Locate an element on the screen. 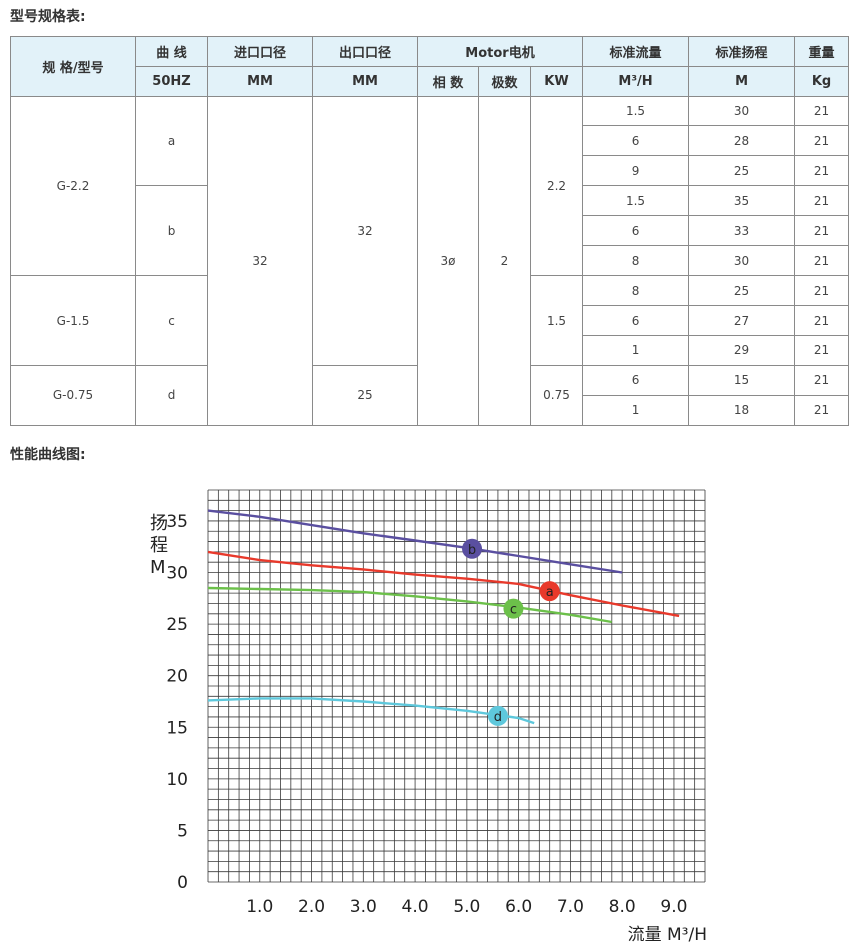 This screenshot has height=951, width=860. head-cell: 28 is located at coordinates (742, 141).